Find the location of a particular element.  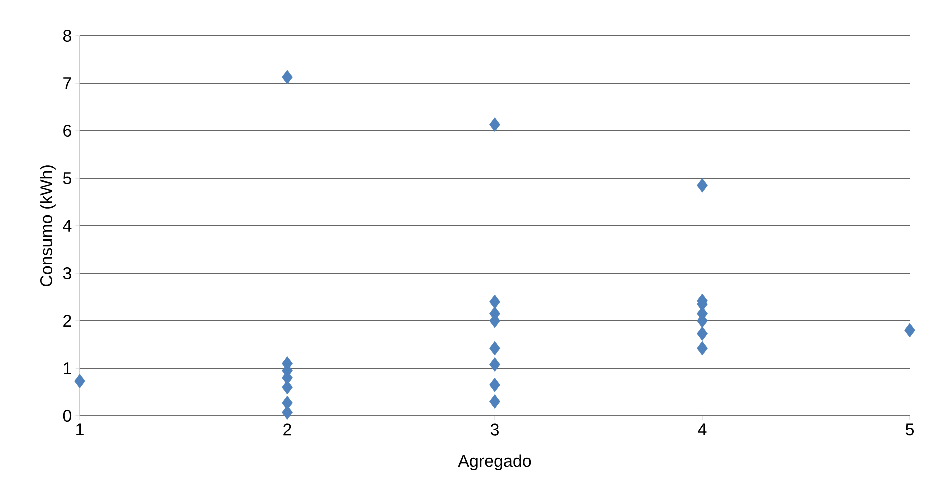

y-tick-label: 5 is located at coordinates (67, 178).